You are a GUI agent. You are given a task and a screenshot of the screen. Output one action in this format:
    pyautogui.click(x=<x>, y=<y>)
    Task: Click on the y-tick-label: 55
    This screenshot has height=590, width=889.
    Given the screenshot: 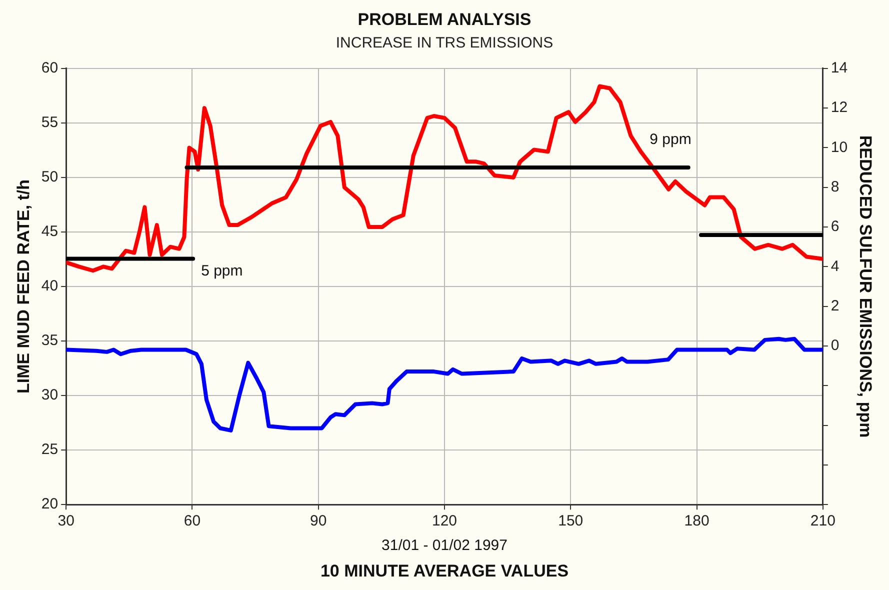 What is the action you would take?
    pyautogui.click(x=49, y=123)
    